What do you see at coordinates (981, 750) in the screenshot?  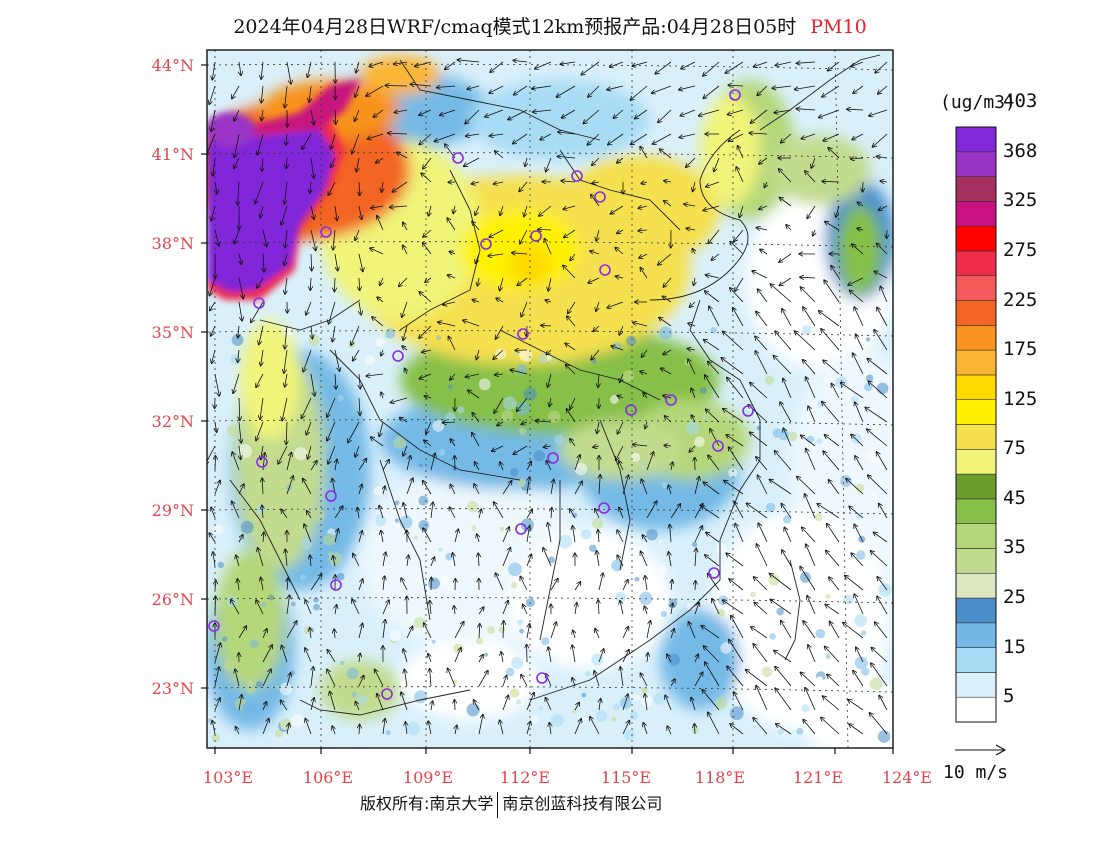 I see `wind-key-arrow` at bounding box center [981, 750].